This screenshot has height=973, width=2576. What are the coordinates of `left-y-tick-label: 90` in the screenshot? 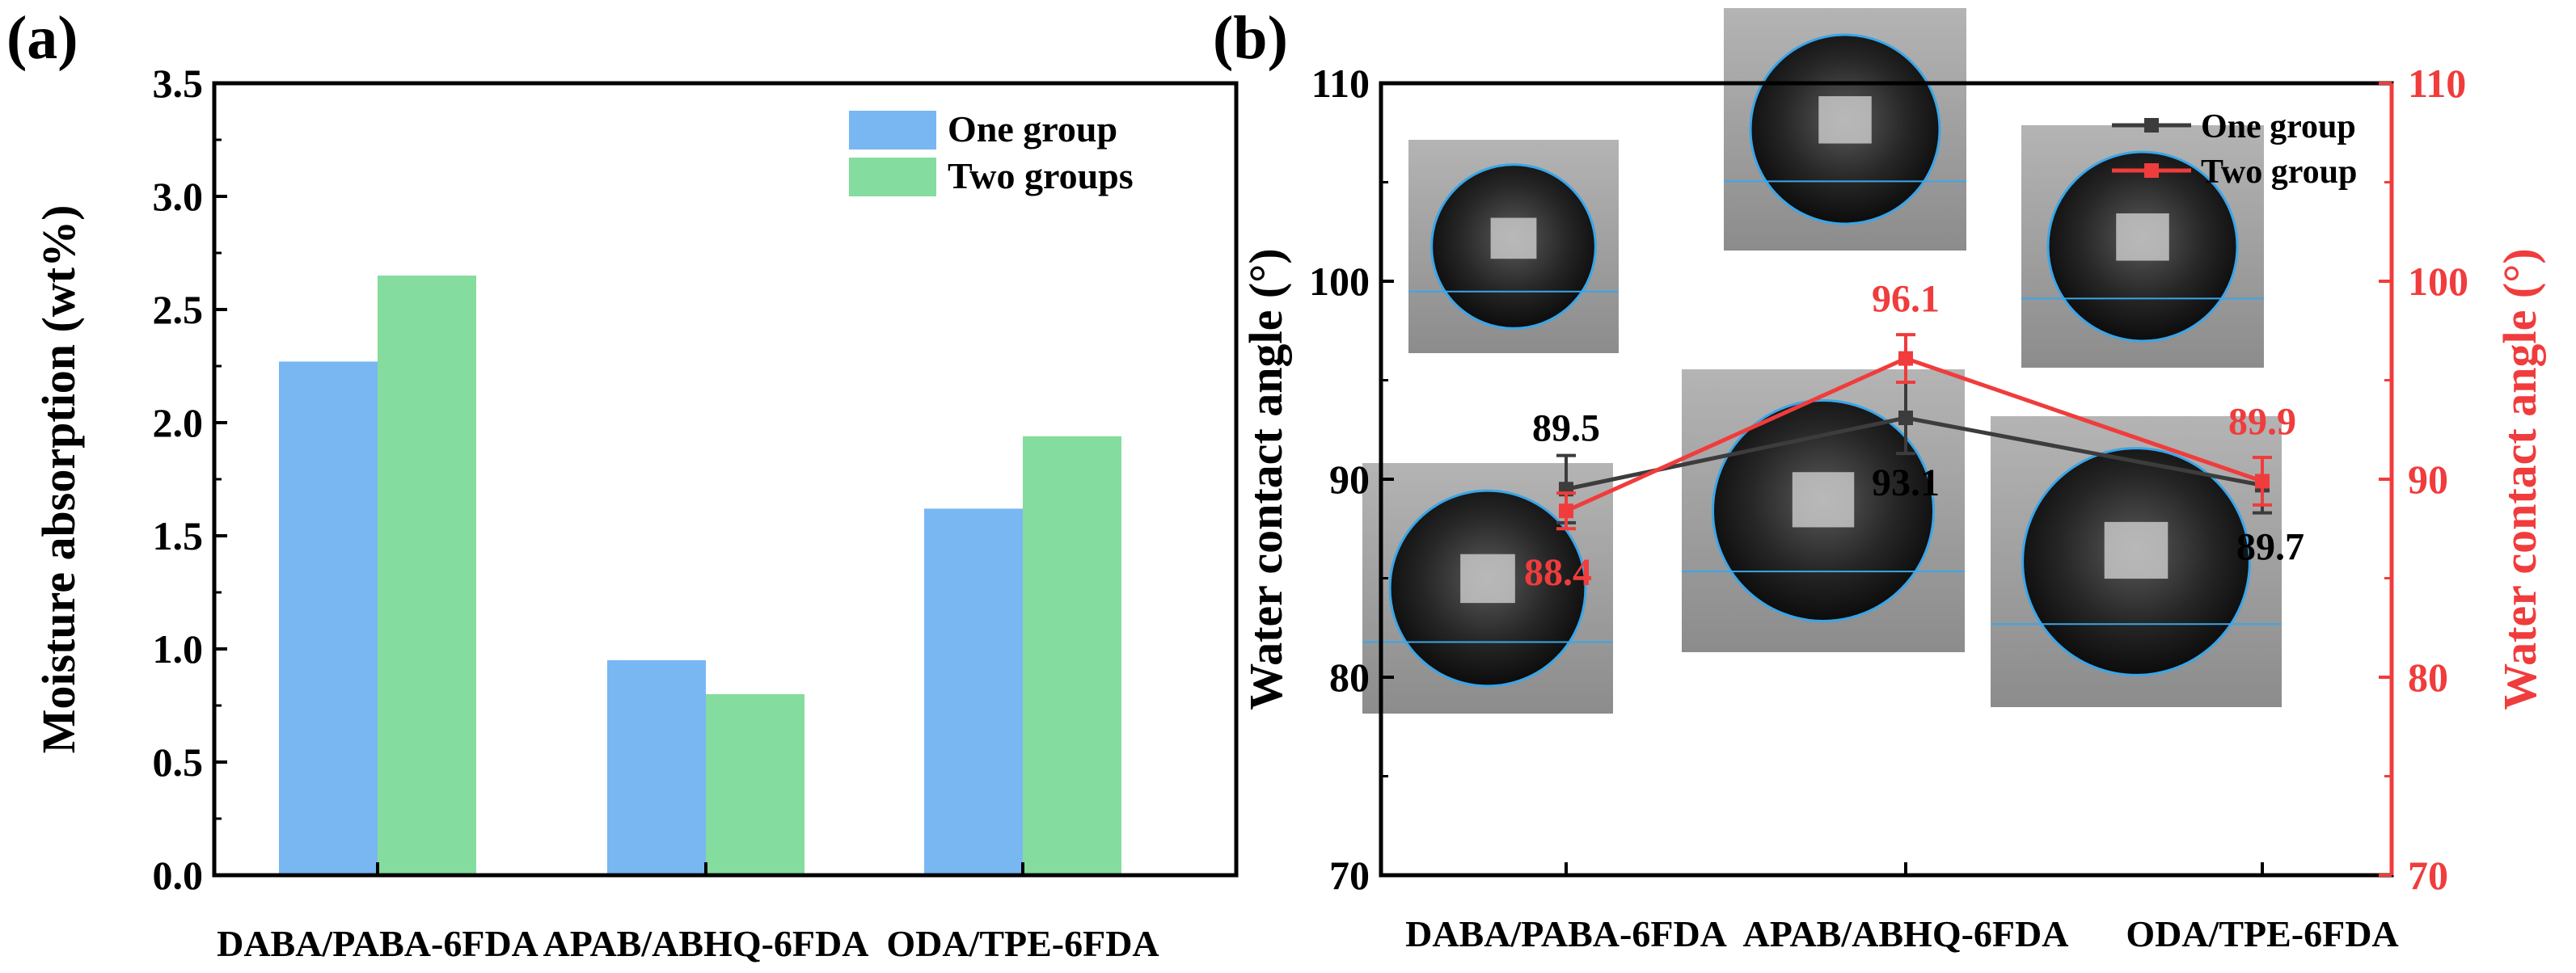 It's located at (1349, 479).